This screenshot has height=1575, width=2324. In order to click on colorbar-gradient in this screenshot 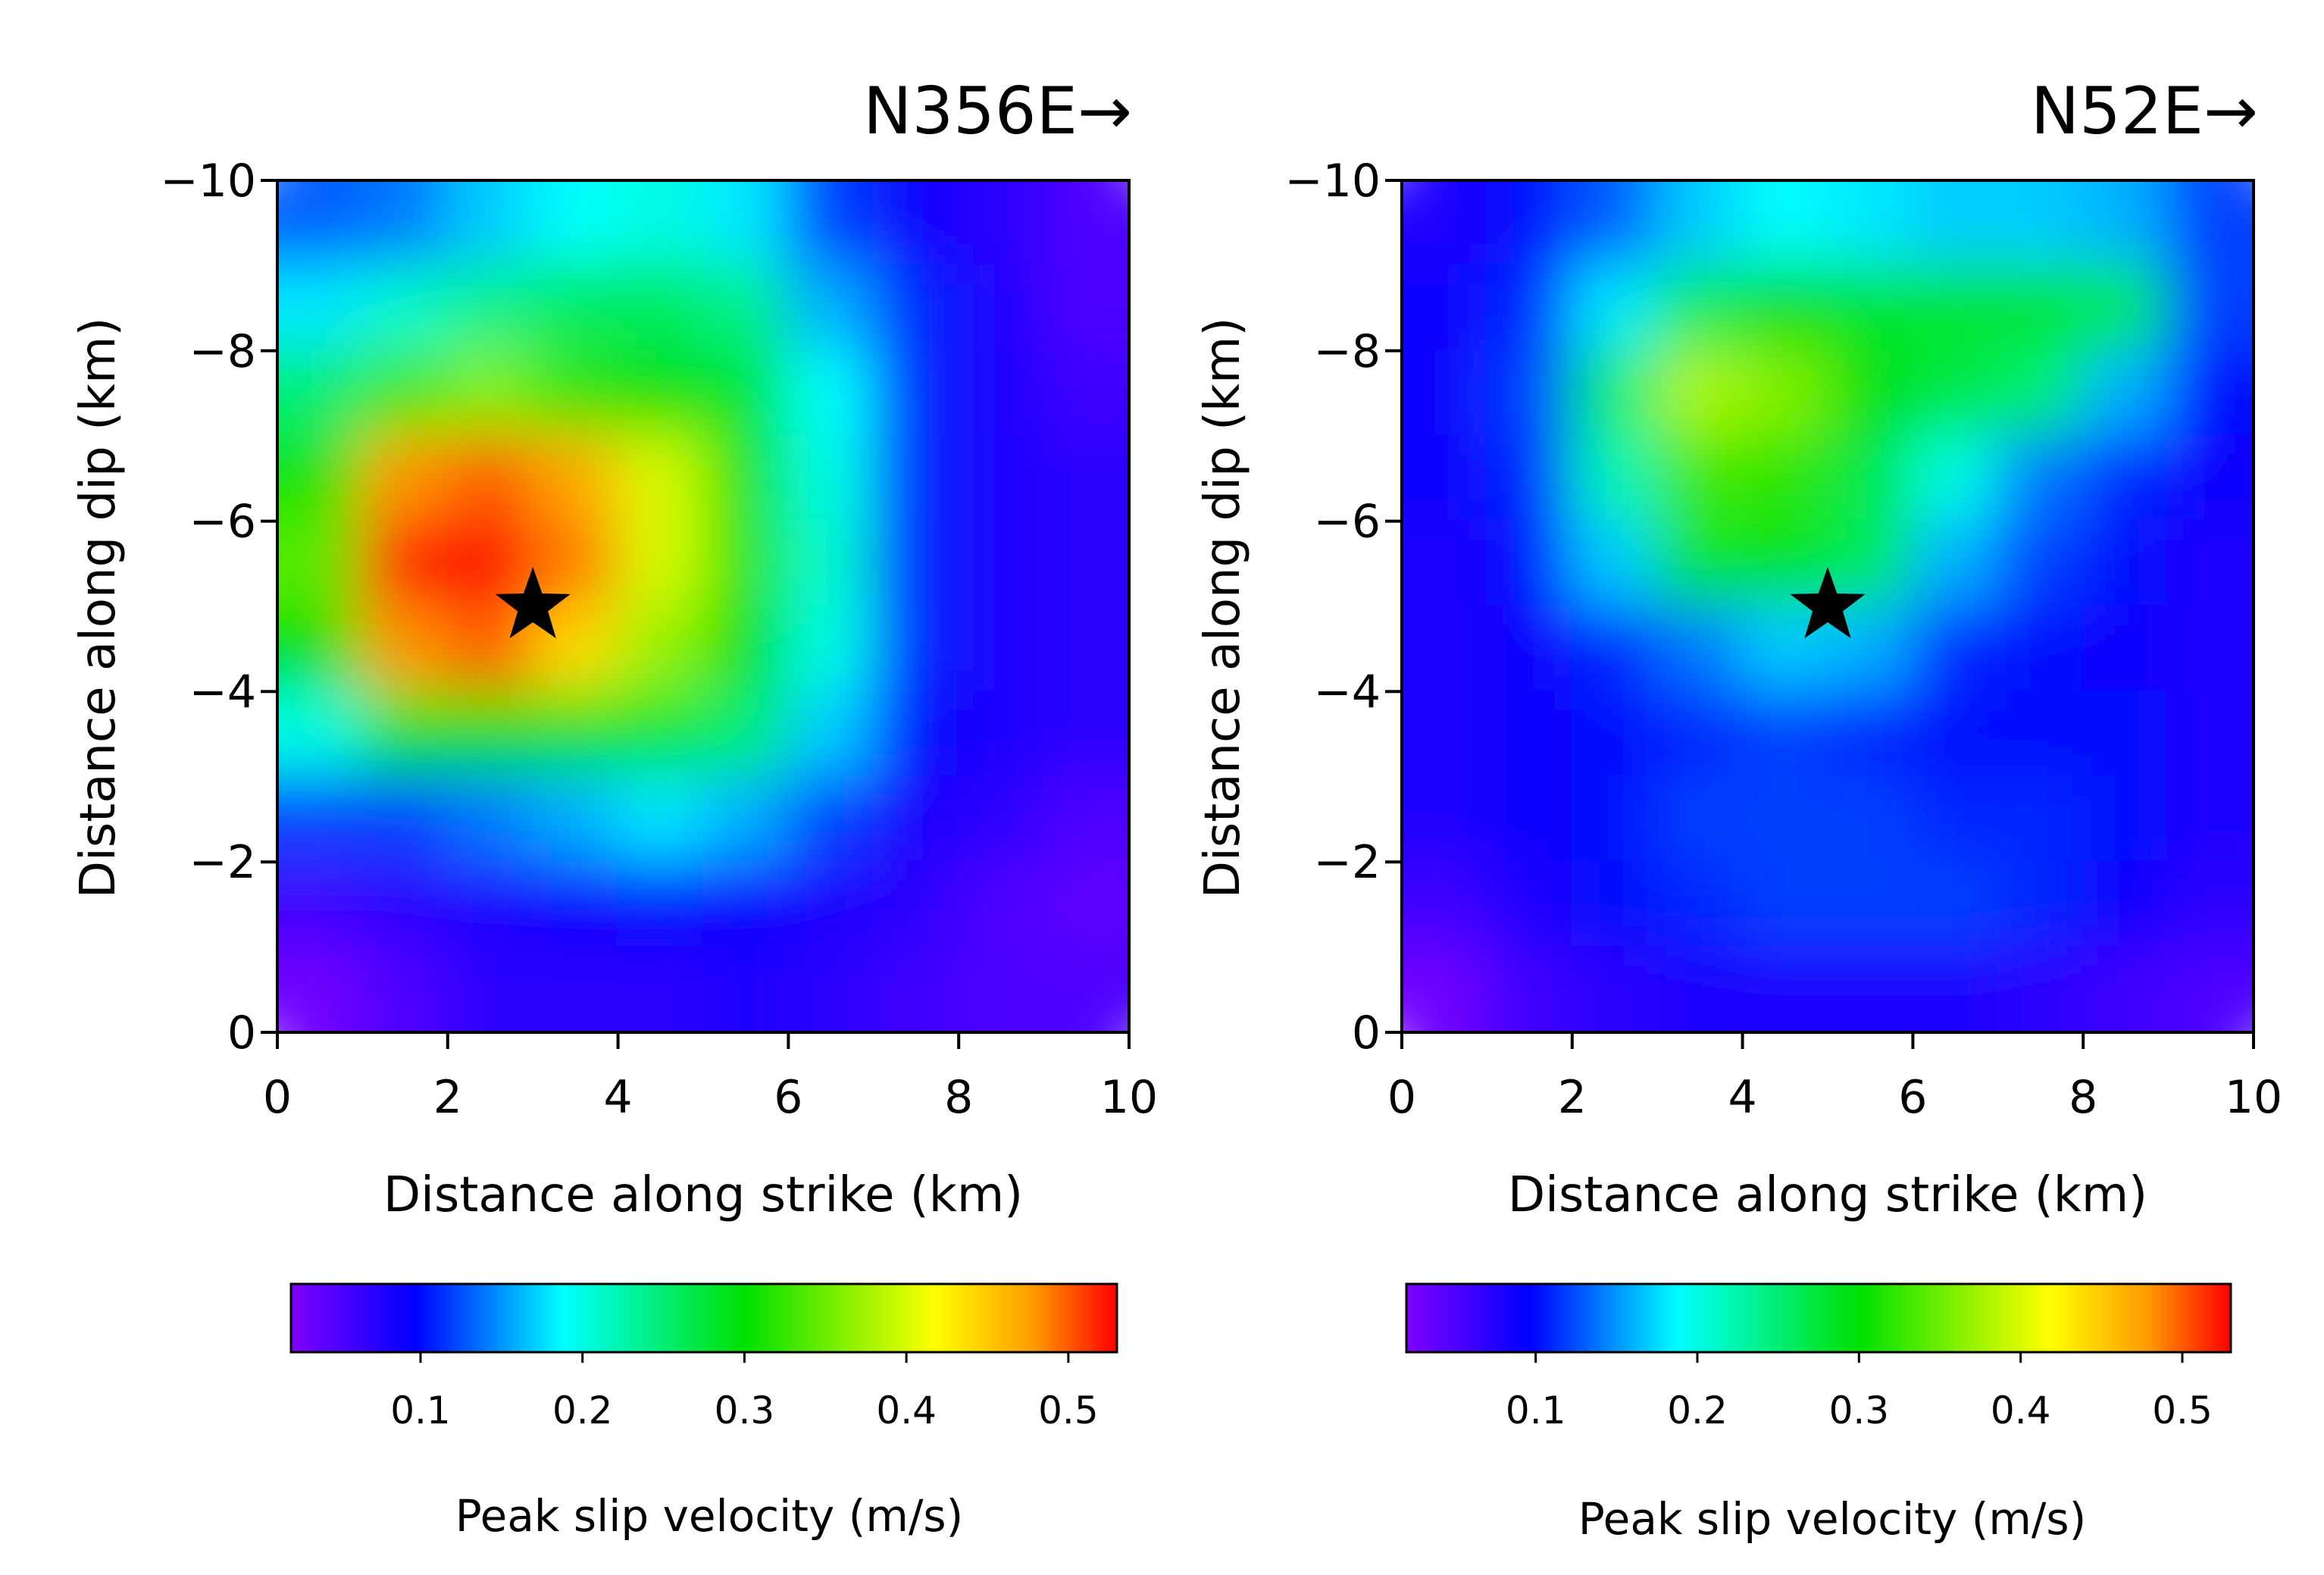, I will do `click(703, 1318)`.